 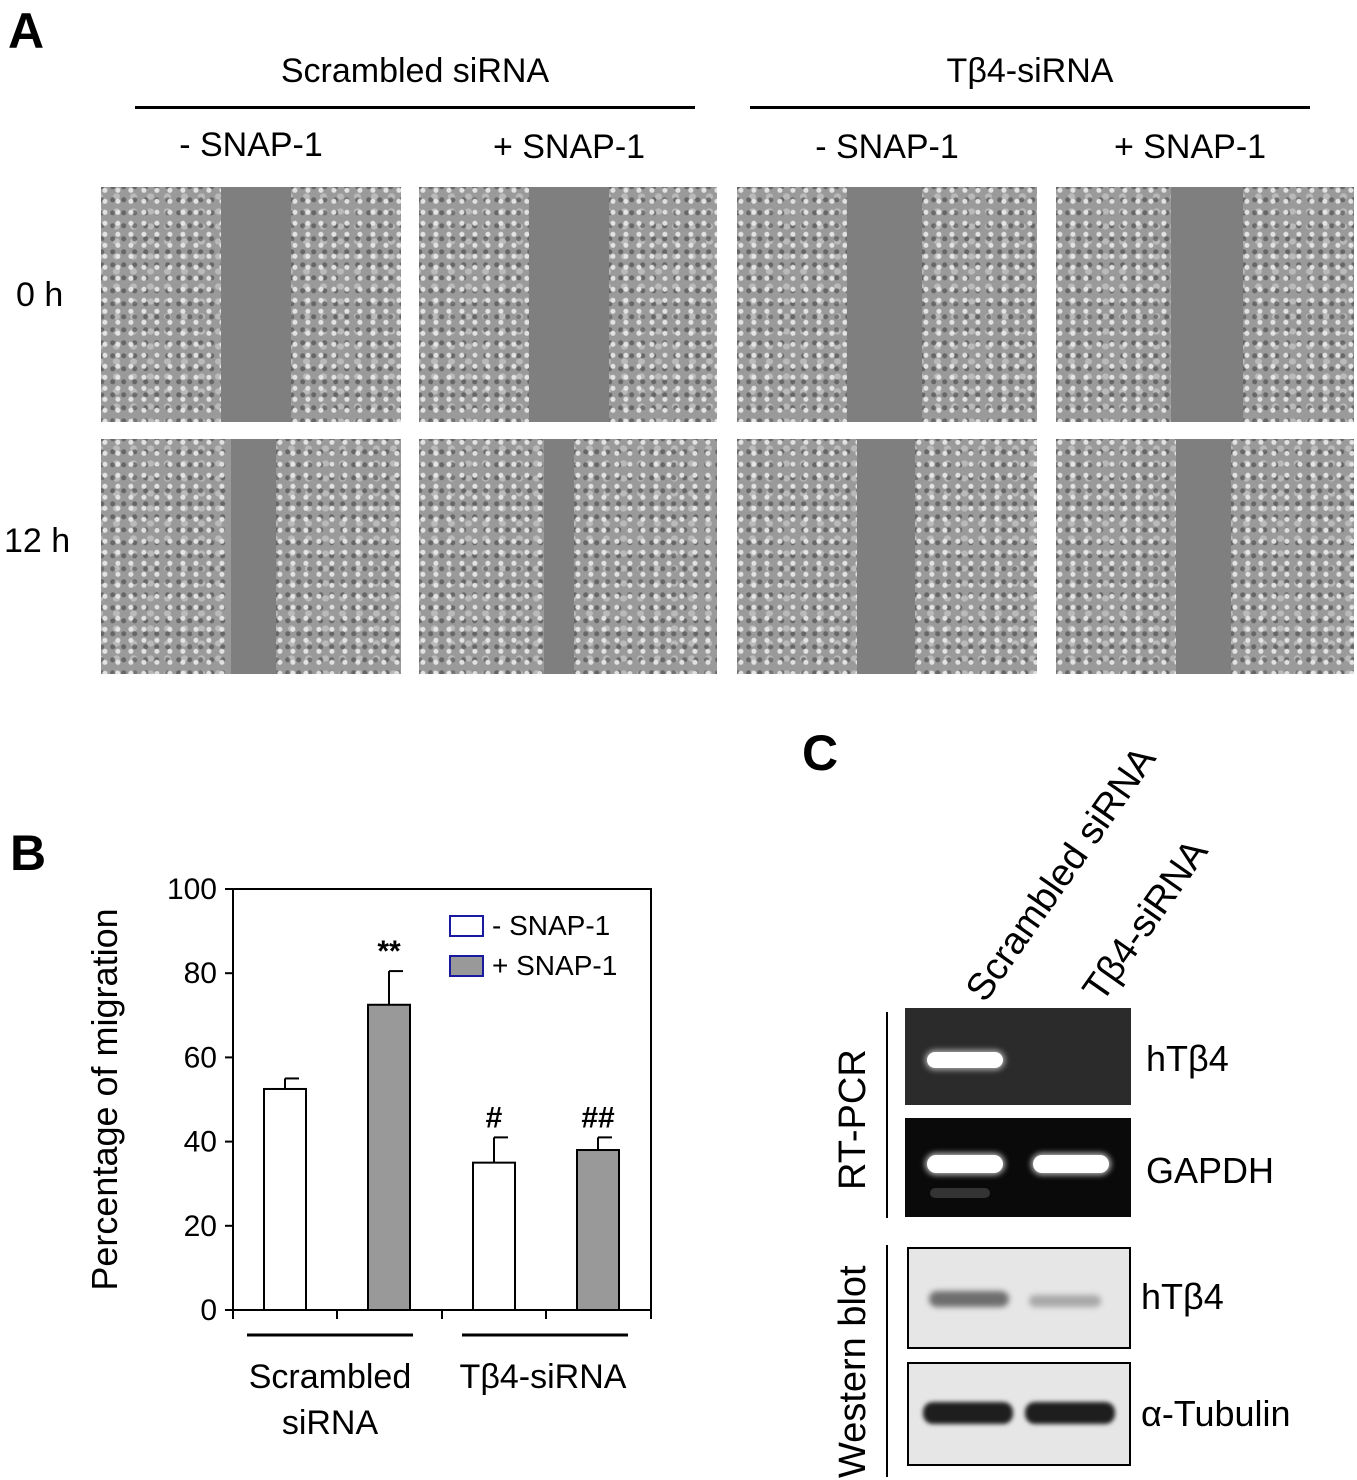 I want to click on method-label-rtpcr: RT-PCR, so click(x=853, y=1119).